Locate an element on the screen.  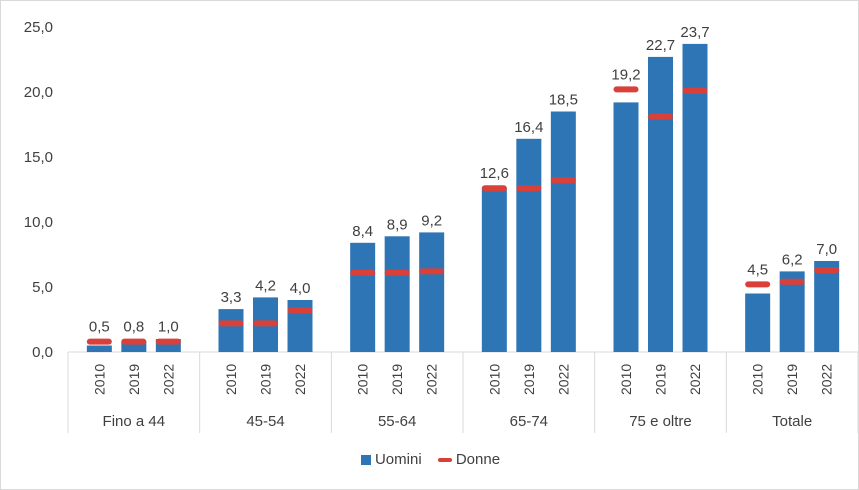
data-label-uomini: 0,5 is located at coordinates (99, 327).